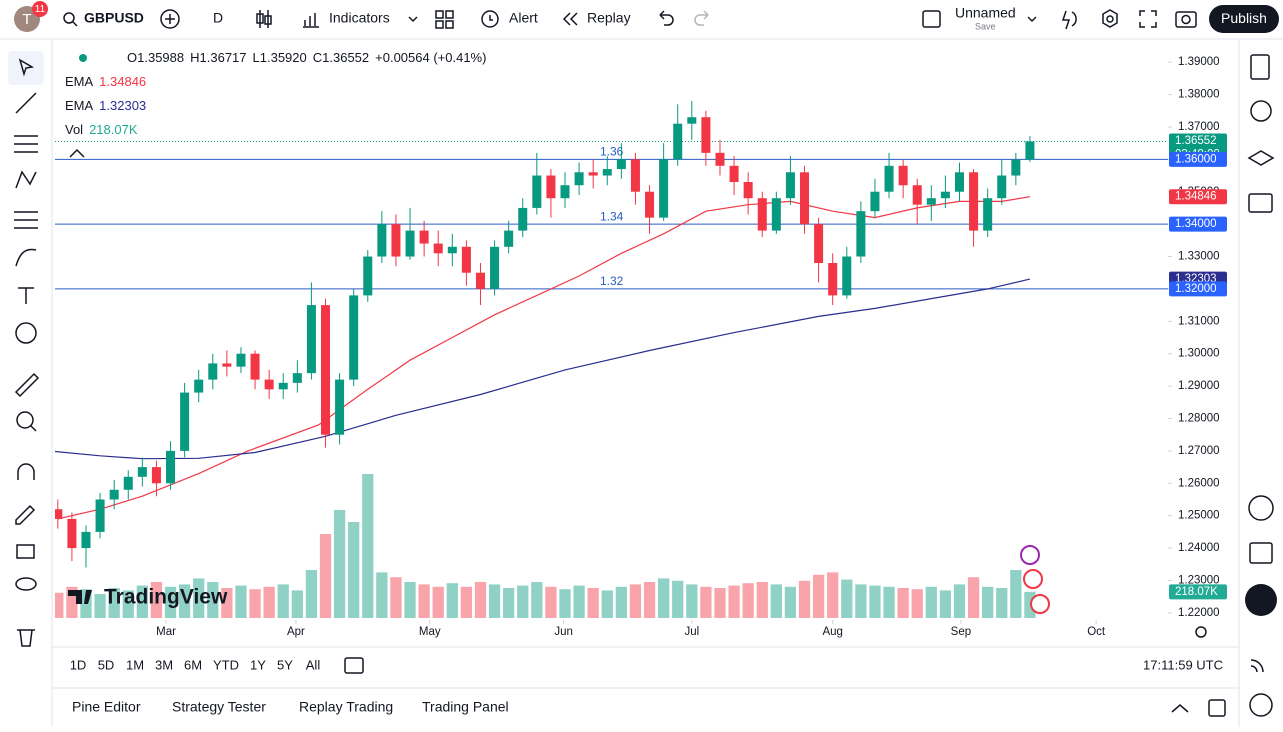  I want to click on panel-tab: Trading Panel, so click(465, 707).